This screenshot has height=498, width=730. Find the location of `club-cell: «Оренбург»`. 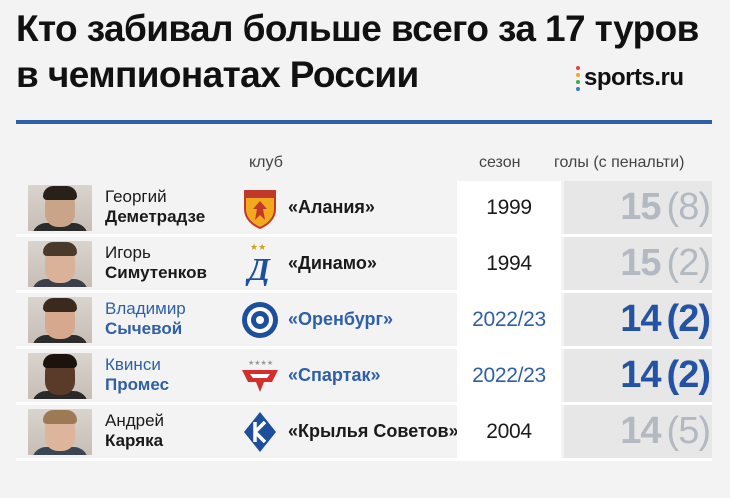

club-cell: «Оренбург» is located at coordinates (316, 319).